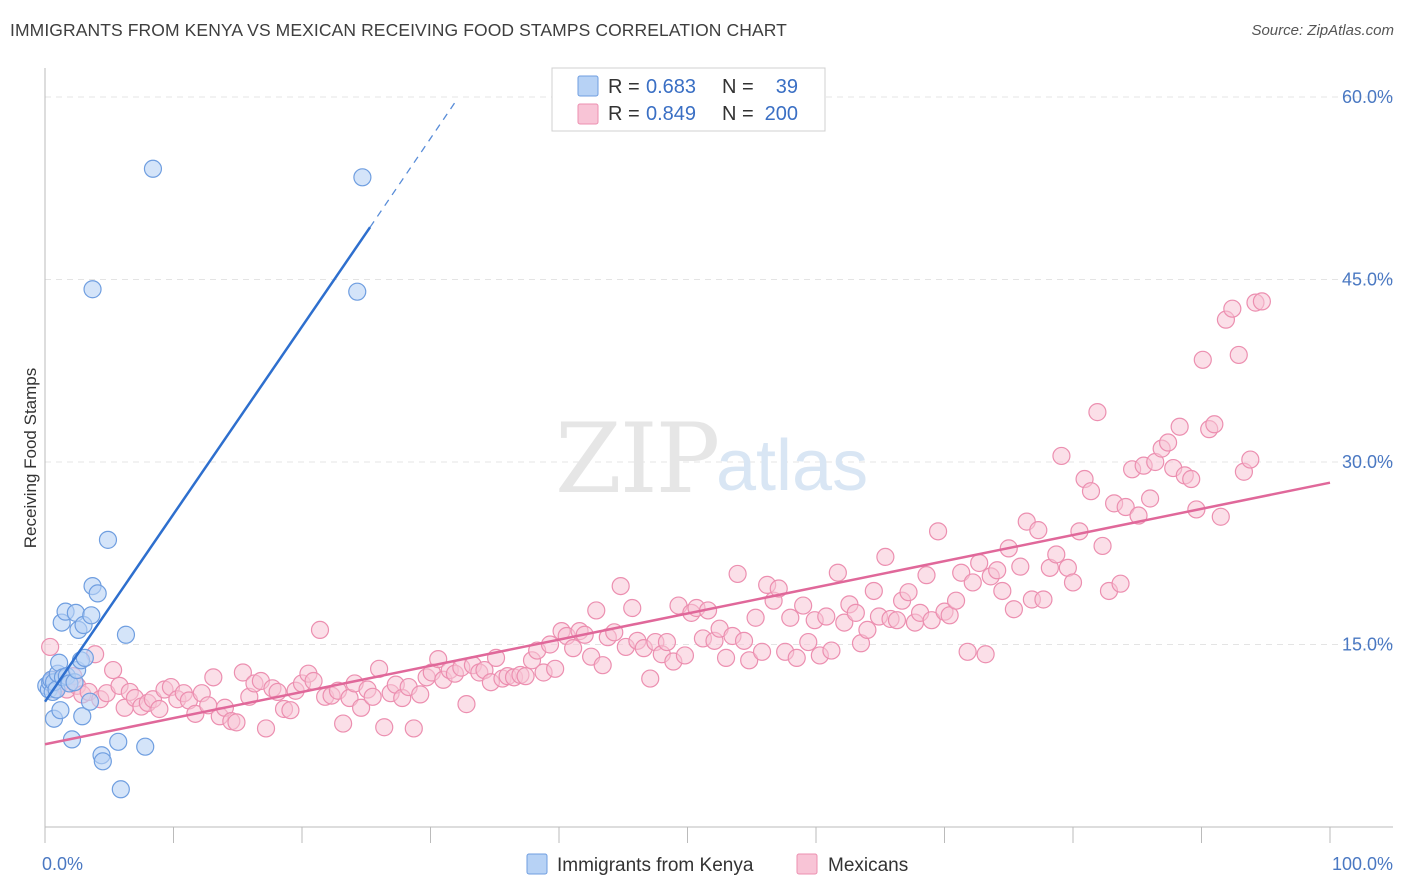 This screenshot has width=1406, height=892. I want to click on legend-mexican-label: Mexicans, so click(868, 865).